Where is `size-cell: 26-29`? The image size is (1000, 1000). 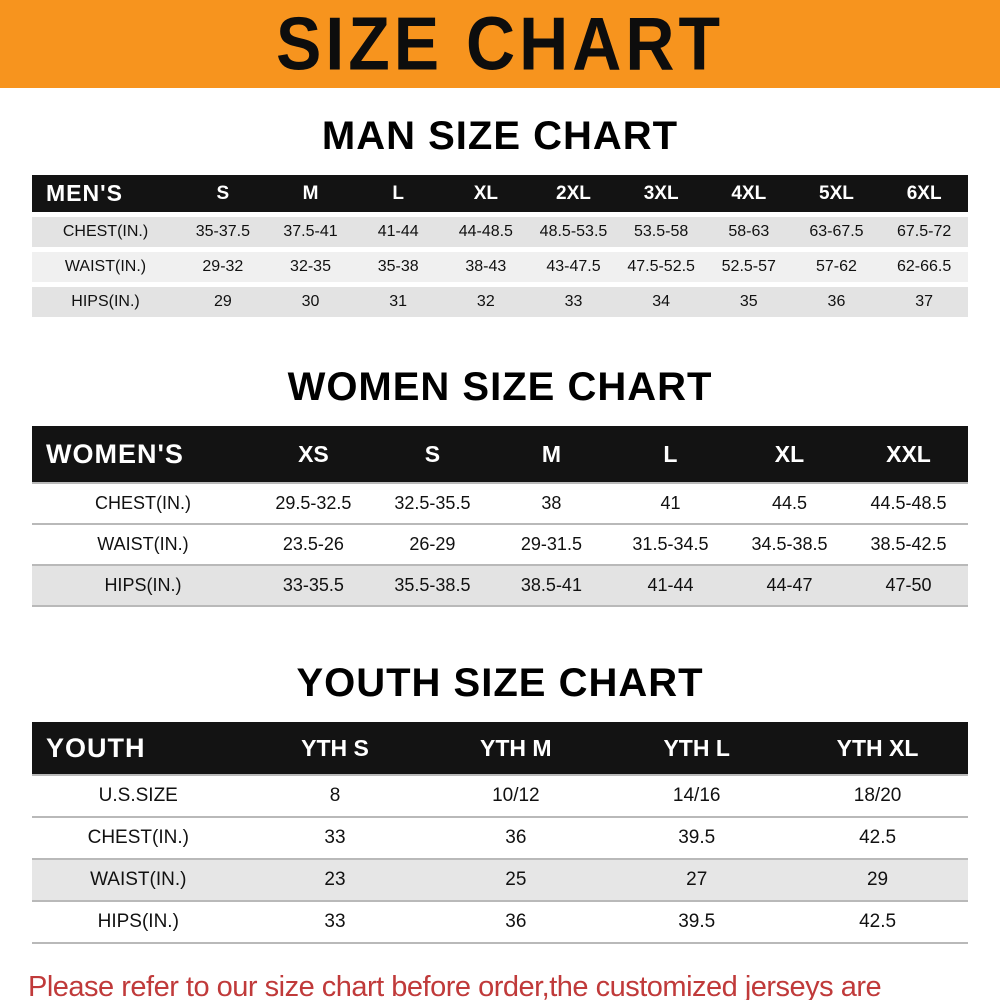 size-cell: 26-29 is located at coordinates (432, 544).